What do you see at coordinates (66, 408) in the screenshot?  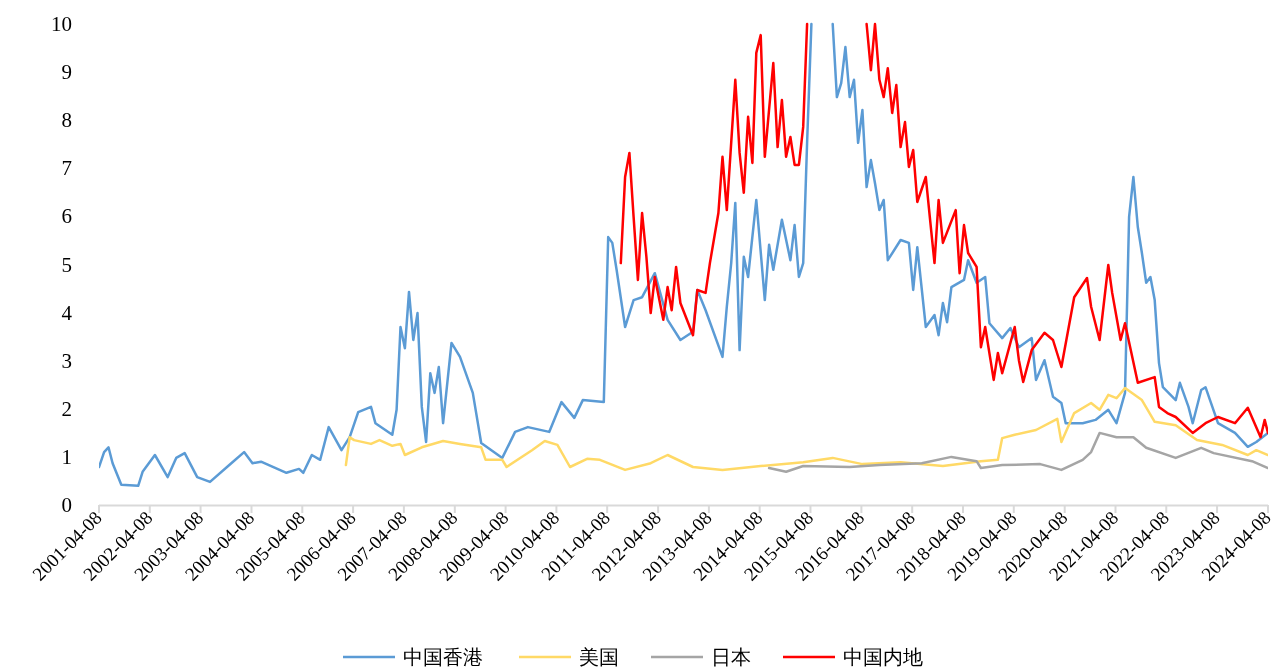 I see `y-tick-label: 2` at bounding box center [66, 408].